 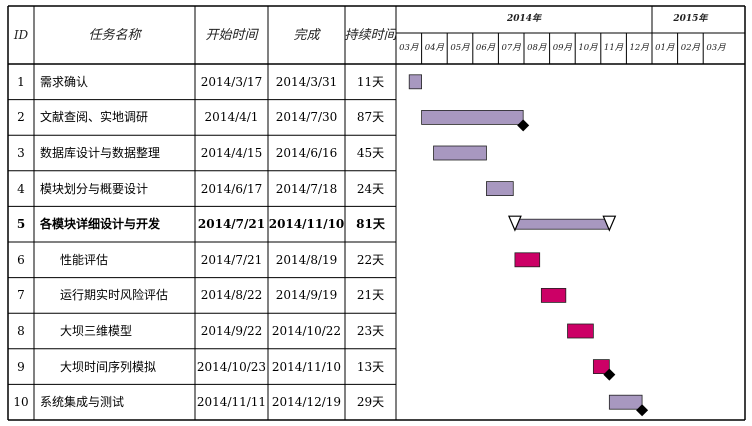 I want to click on month-label: 06月, so click(x=485, y=48).